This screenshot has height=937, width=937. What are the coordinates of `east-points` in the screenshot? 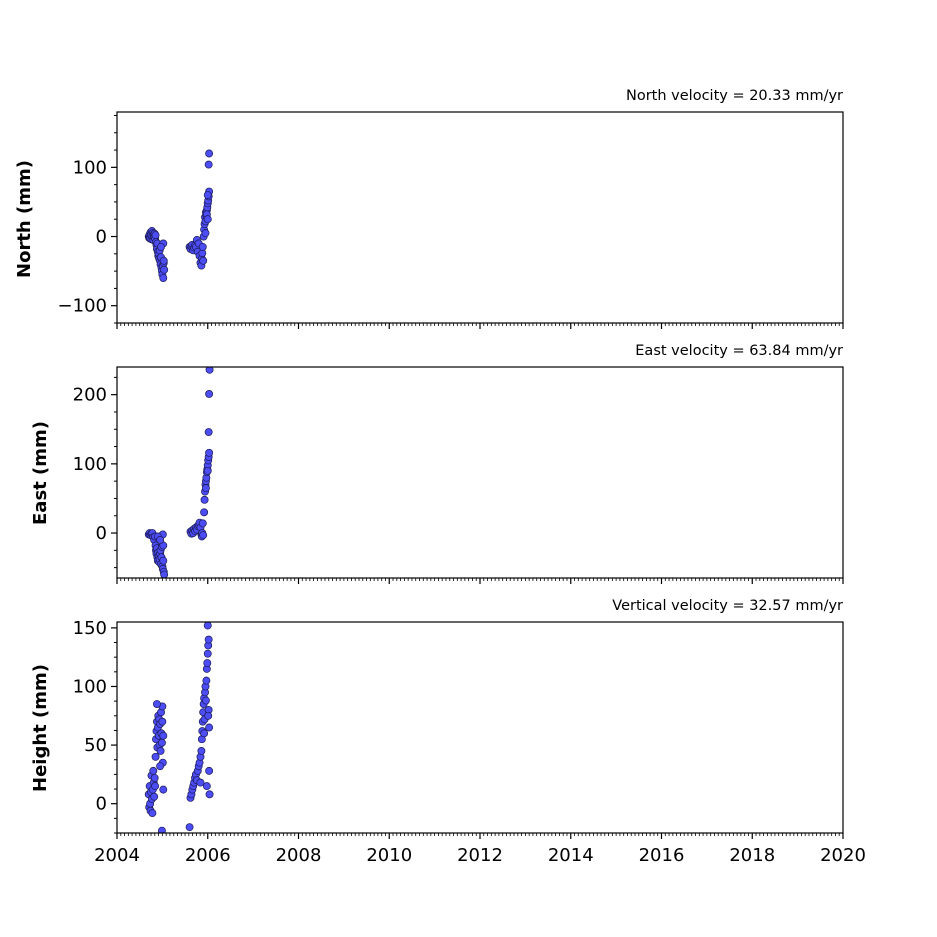 It's located at (179, 472).